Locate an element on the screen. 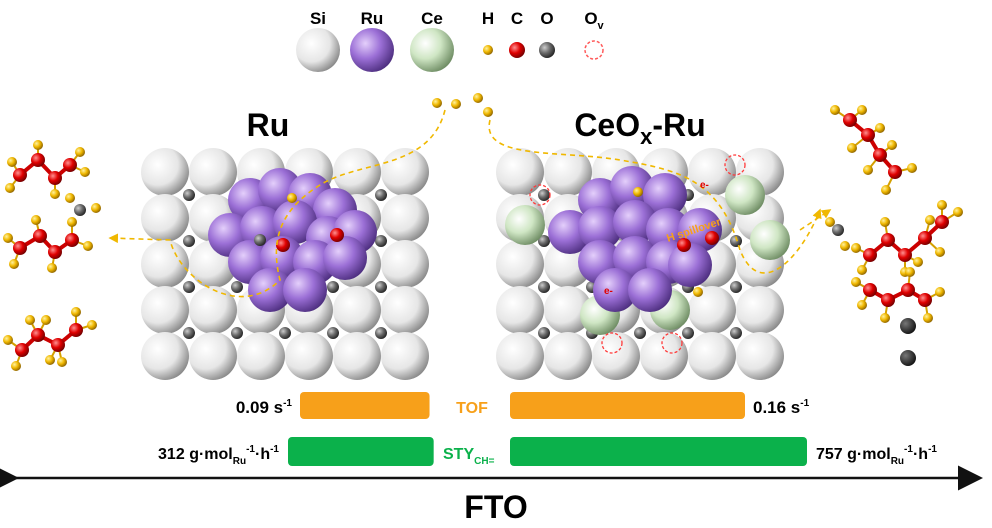 This screenshot has height=528, width=992. ru-panel-title: Ru is located at coordinates (268, 125).